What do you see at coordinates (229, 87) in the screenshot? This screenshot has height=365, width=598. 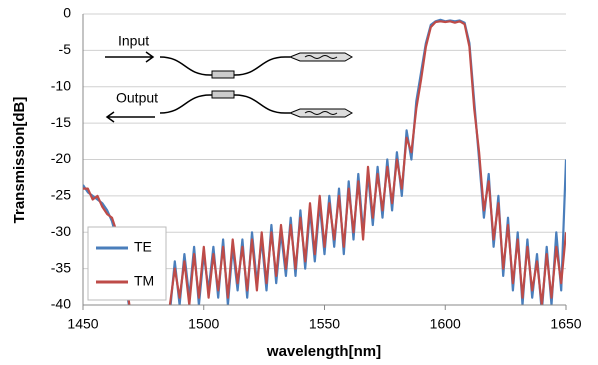 I see `inset-diagram` at bounding box center [229, 87].